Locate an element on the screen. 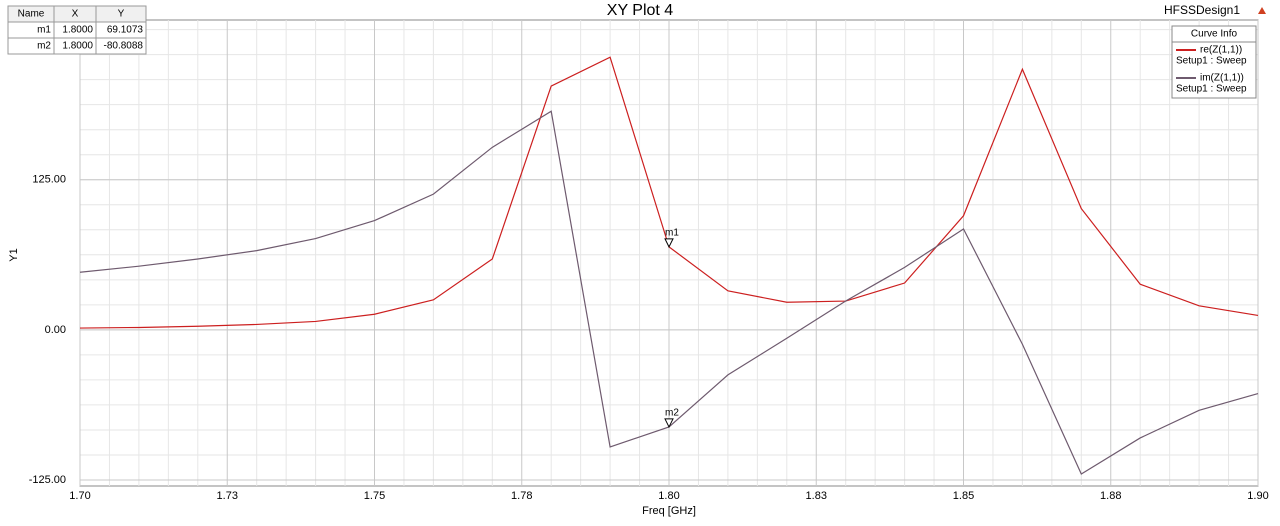  x-axis-label: Freq [GHz] is located at coordinates (669, 511).